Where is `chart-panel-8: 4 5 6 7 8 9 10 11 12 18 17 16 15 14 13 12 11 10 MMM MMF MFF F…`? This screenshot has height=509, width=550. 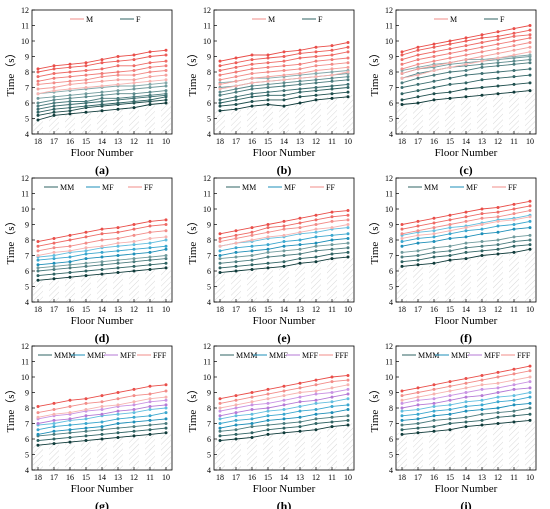
chart-panel-8: 4 5 6 7 8 9 10 11 12 18 17 16 15 14 13 12 11 10 MMM MMF MFF F… is located at coordinates (270, 425).